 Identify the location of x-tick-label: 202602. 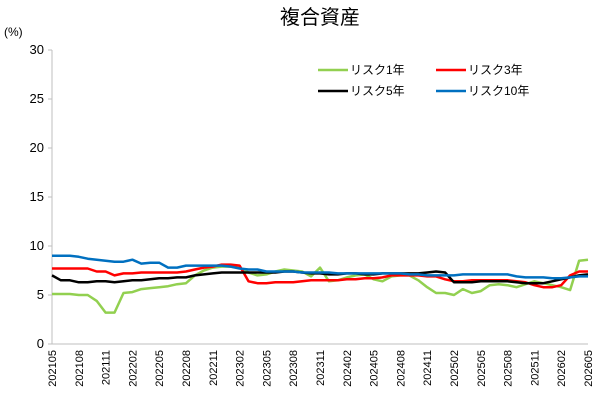
(562, 368).